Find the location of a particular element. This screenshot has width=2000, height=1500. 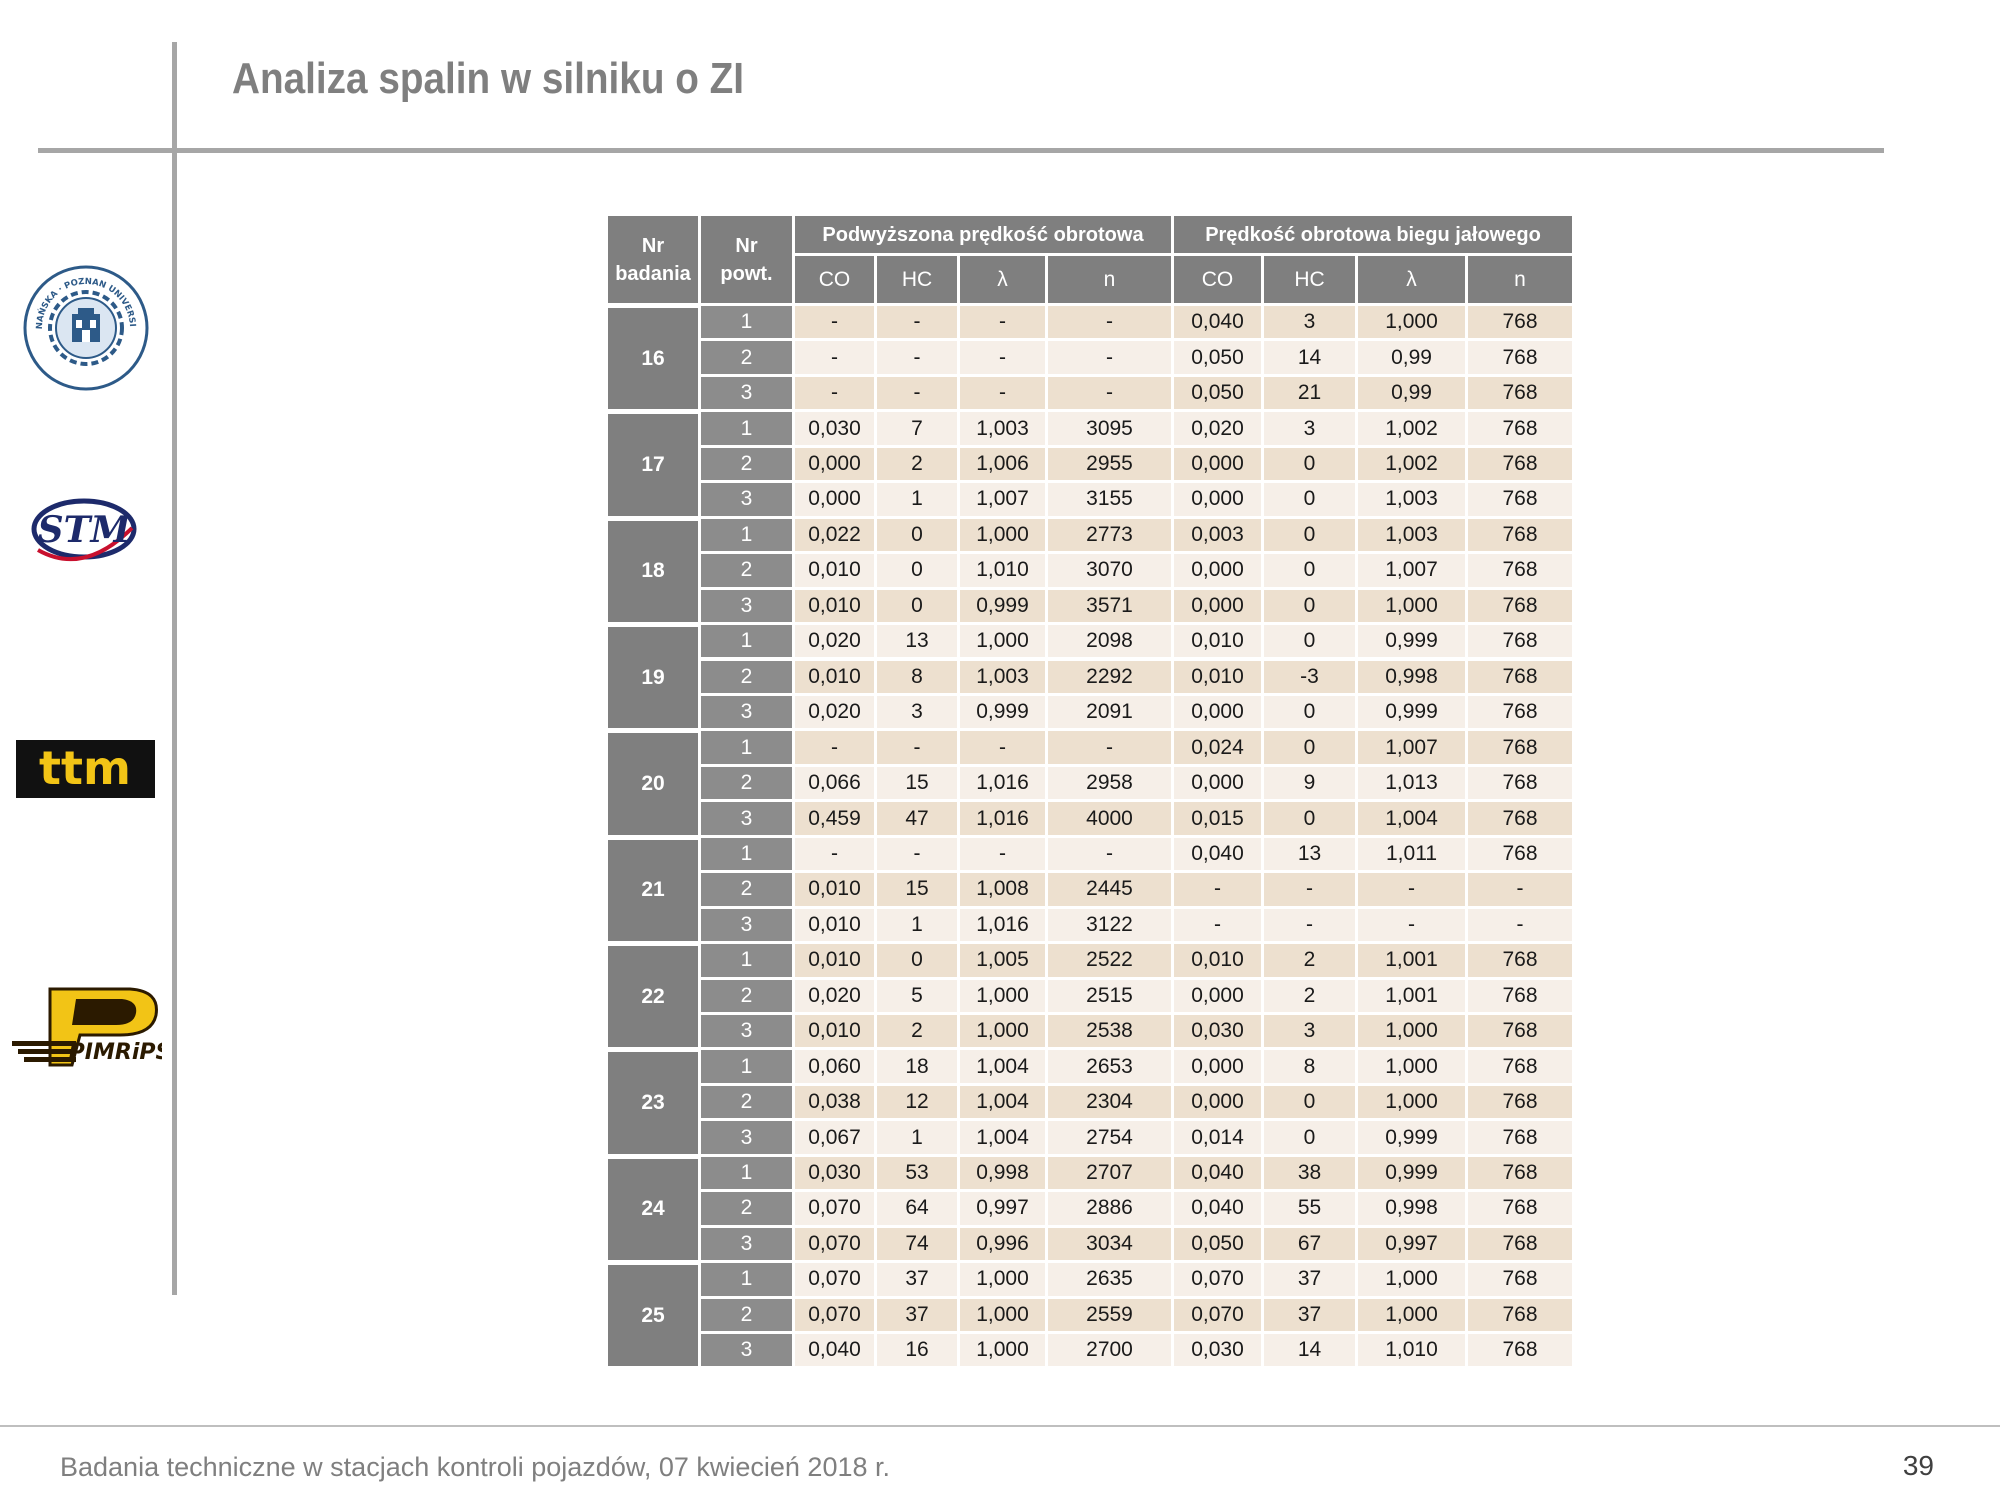

table-cell: 0,038 is located at coordinates (834, 1102).